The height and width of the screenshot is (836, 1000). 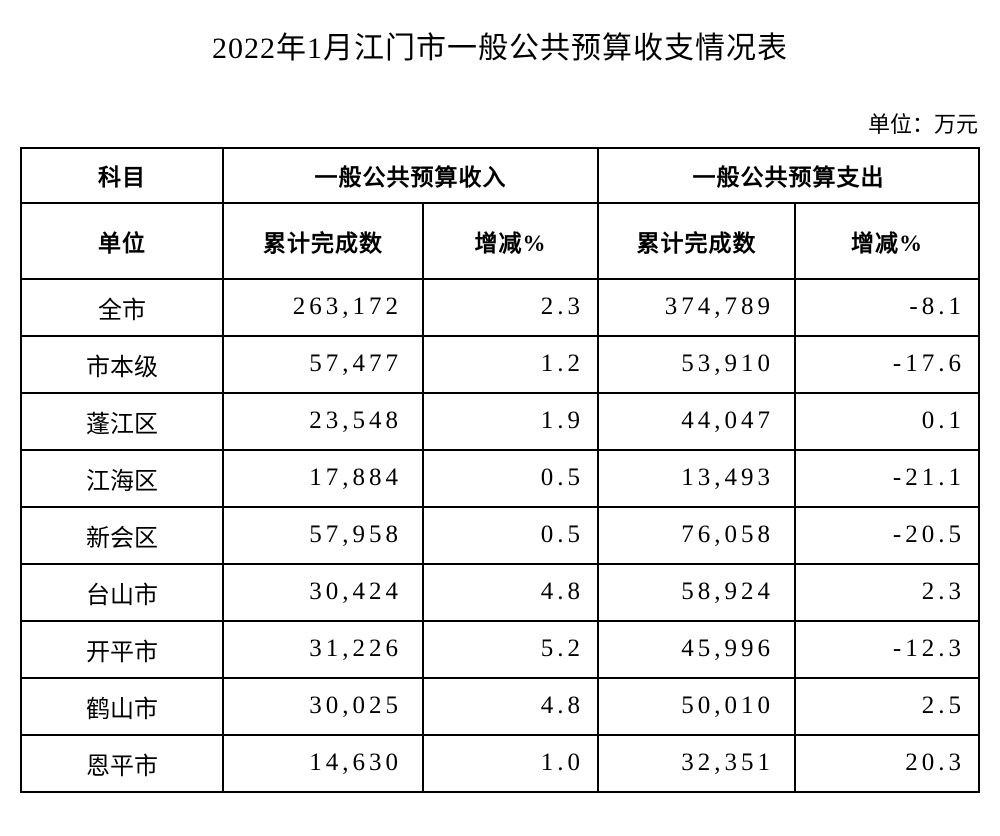 I want to click on header-subject: 科目, so click(x=122, y=175).